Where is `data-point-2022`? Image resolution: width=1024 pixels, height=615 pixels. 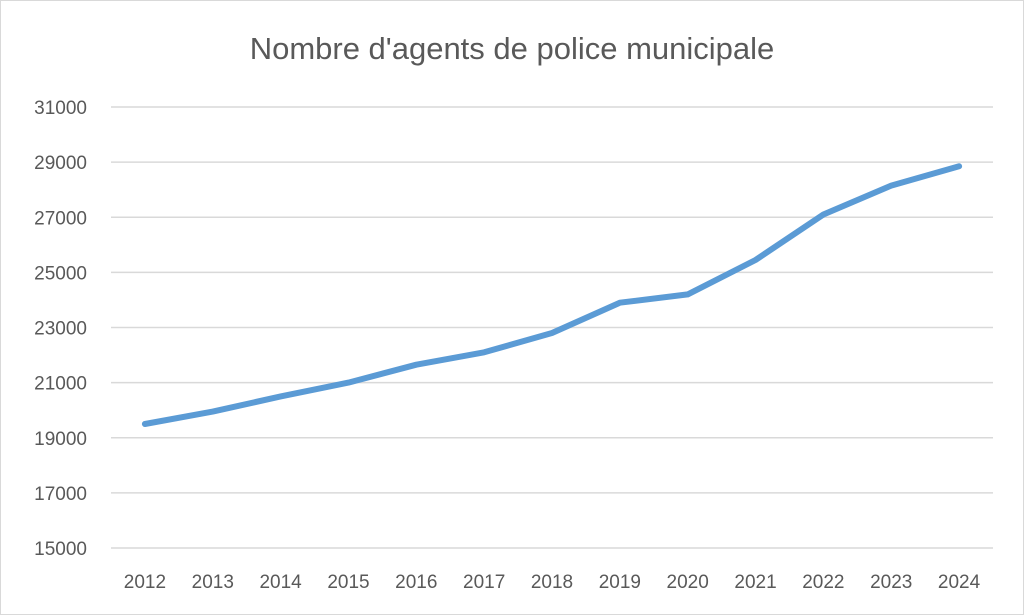 data-point-2022 is located at coordinates (823, 214).